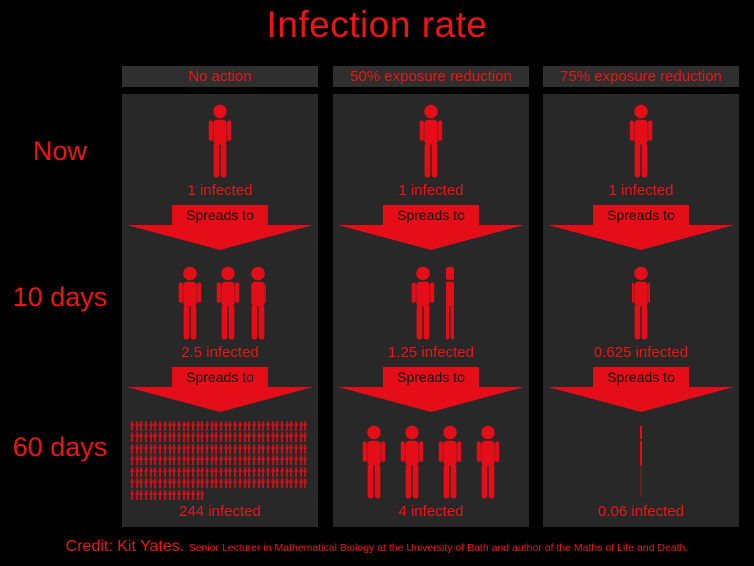 The image size is (754, 566). I want to click on infected-count-label: 244 infected, so click(220, 511).